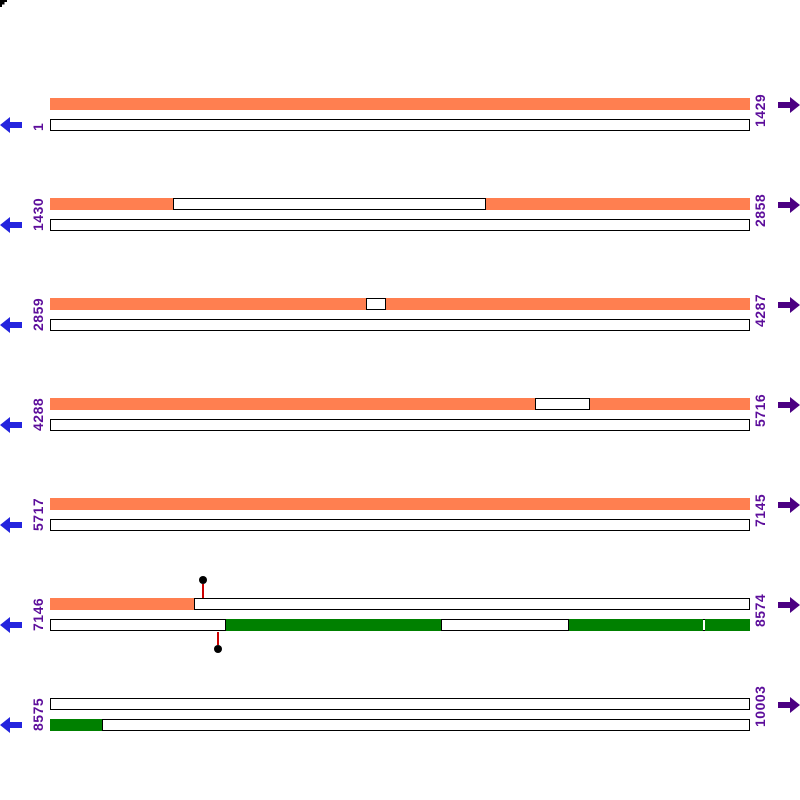  What do you see at coordinates (704, 625) in the screenshot?
I see `feature-gap-slit` at bounding box center [704, 625].